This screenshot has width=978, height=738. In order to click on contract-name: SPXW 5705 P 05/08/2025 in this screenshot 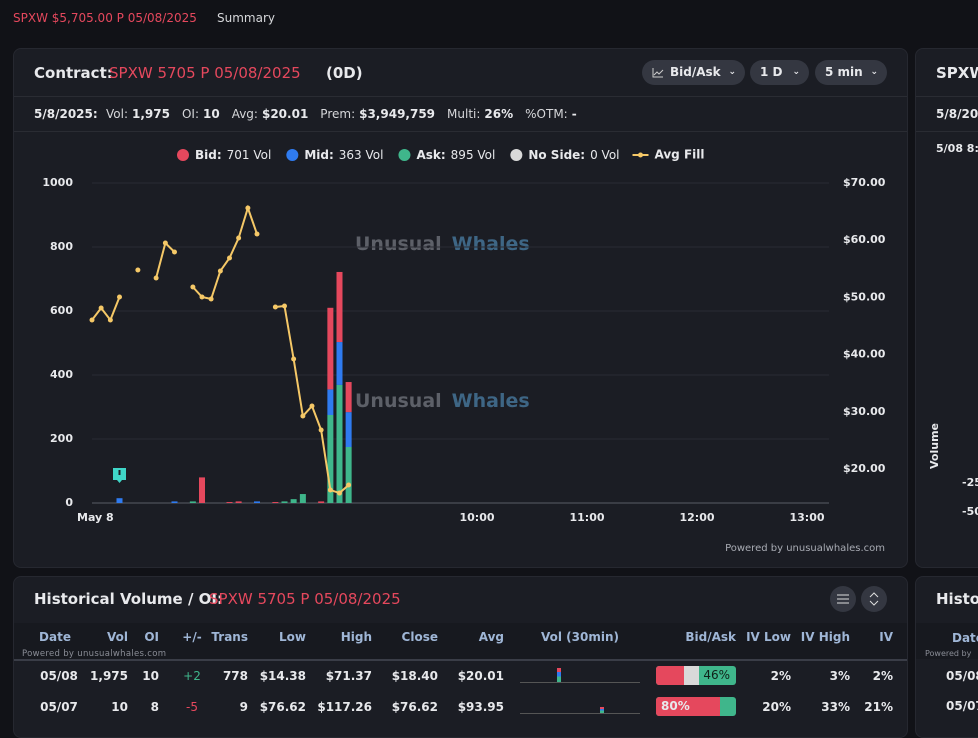, I will do `click(205, 73)`.